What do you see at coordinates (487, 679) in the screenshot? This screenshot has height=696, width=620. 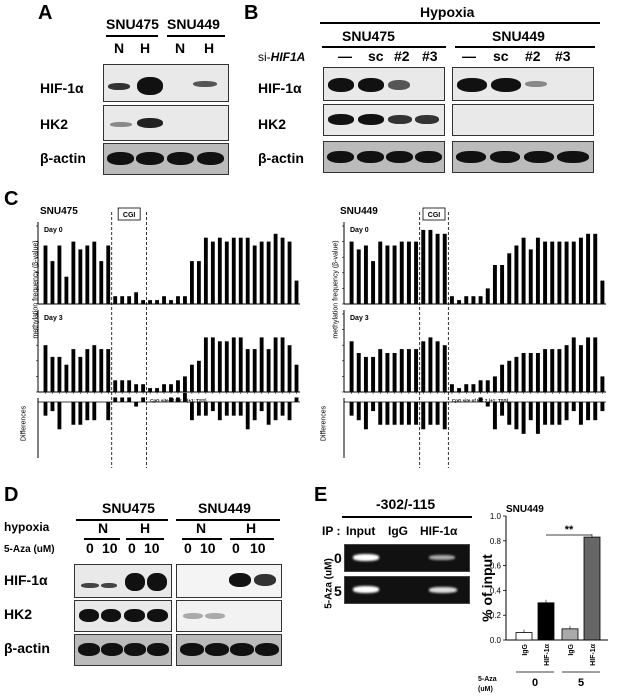 I see `x-prefix: 5-Aza` at bounding box center [487, 679].